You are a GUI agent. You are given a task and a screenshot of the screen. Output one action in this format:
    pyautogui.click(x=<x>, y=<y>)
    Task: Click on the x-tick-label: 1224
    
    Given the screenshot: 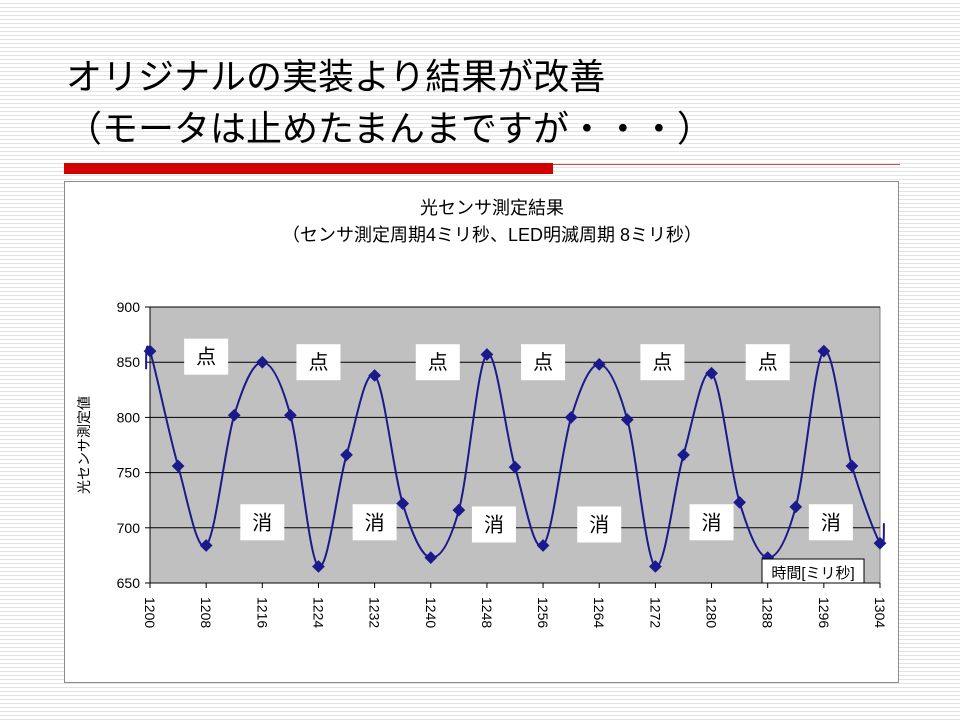 What is the action you would take?
    pyautogui.click(x=318, y=612)
    